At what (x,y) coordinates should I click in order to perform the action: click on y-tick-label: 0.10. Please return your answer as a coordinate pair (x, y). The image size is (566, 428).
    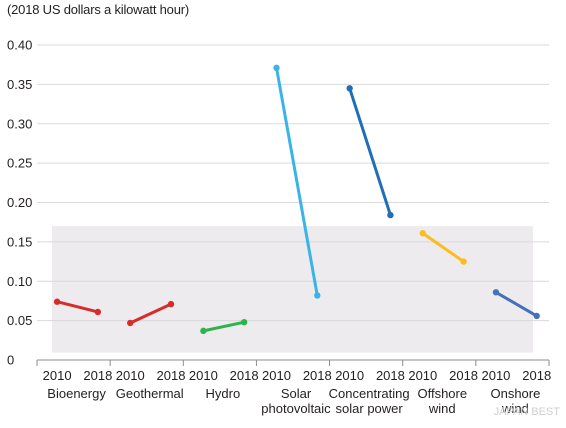
    Looking at the image, I should click on (19, 281).